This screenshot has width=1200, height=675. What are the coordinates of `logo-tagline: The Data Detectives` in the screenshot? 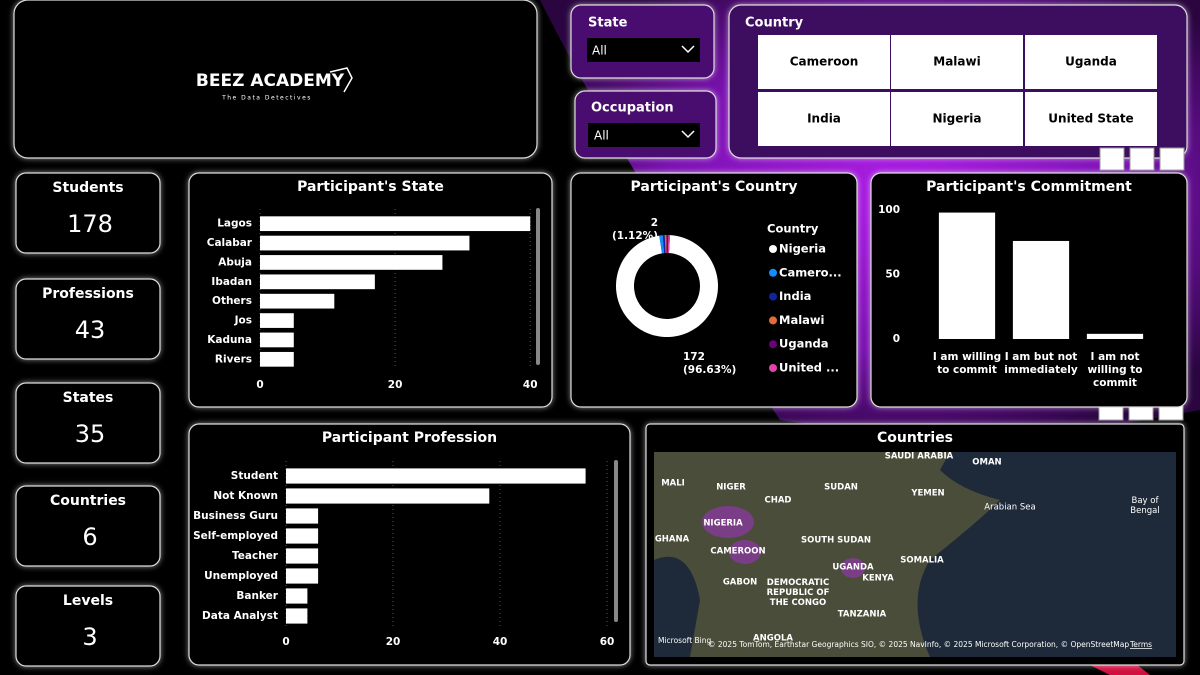 It's located at (266, 98).